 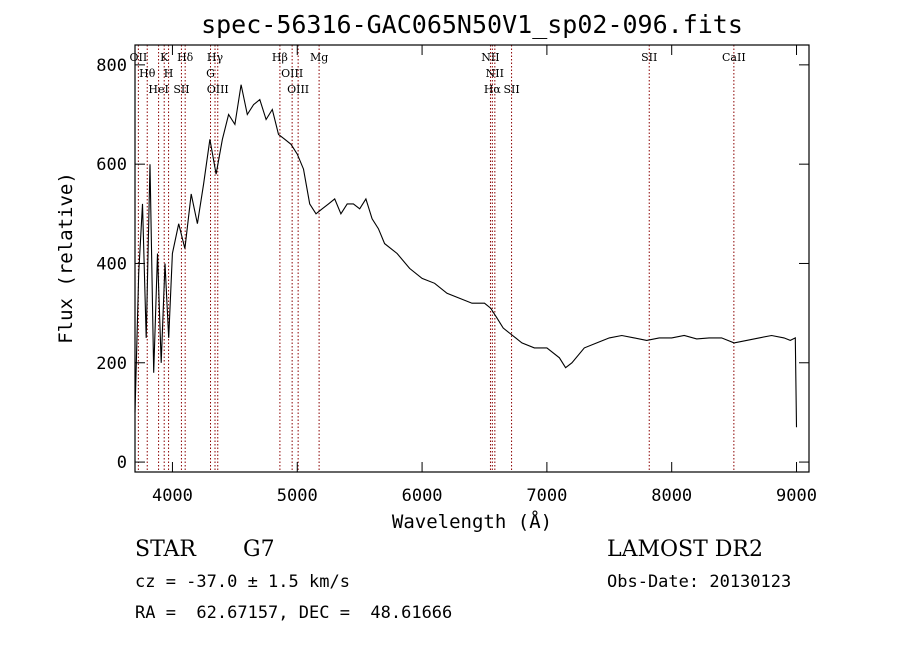 I want to click on coordinates-line: RA = 62.67157, DEC = 48.61666, so click(x=294, y=613).